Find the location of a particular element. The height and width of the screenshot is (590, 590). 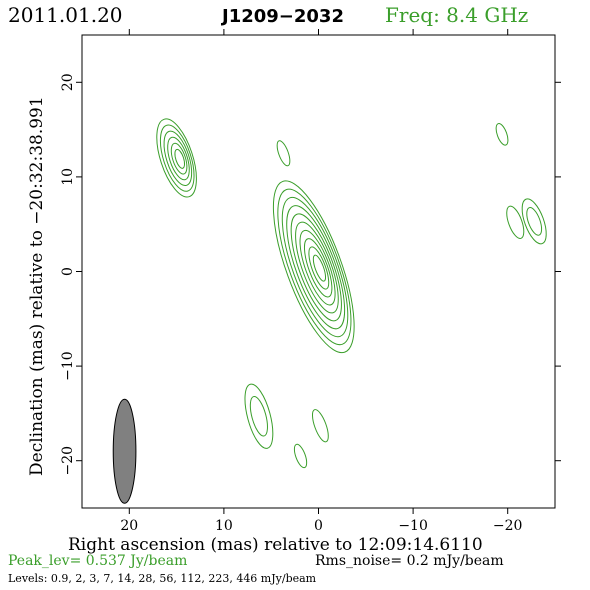

beam-layer is located at coordinates (124, 451).